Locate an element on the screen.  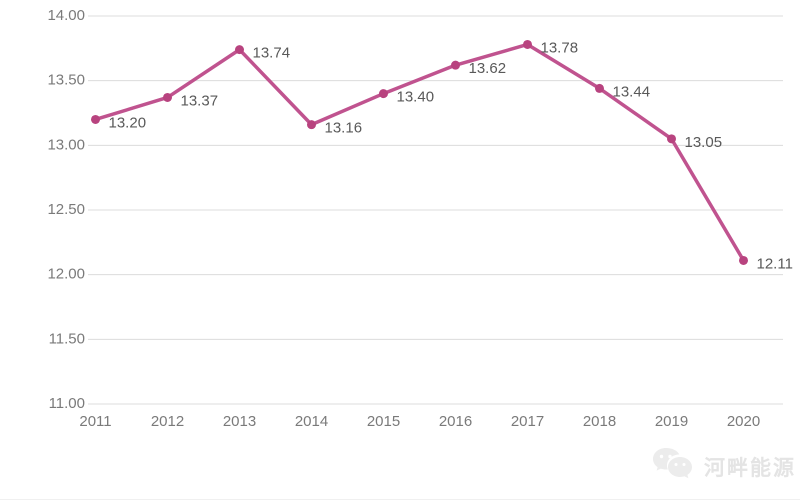
chat-bubbles-logo-icon is located at coordinates (675, 468).